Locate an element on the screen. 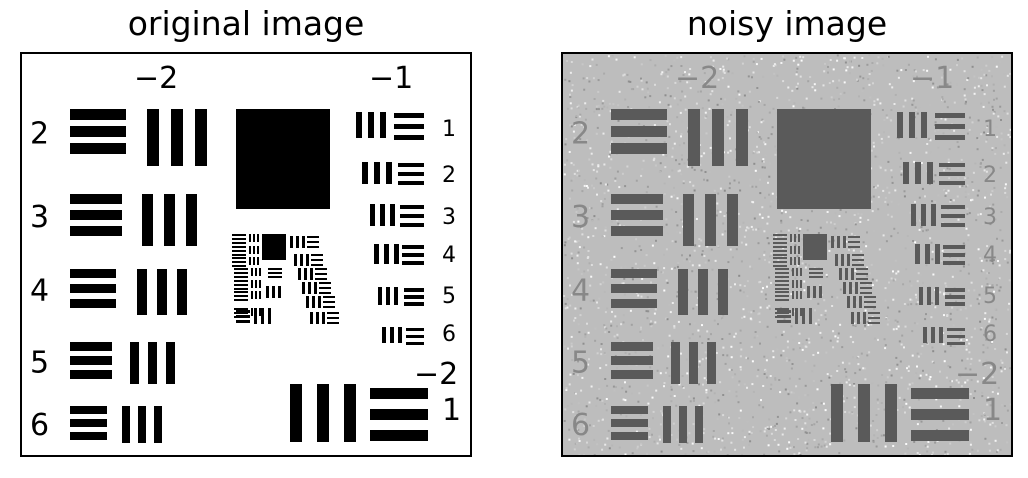 Image resolution: width=1028 pixels, height=478 pixels. element-label: 3 is located at coordinates (580, 217).